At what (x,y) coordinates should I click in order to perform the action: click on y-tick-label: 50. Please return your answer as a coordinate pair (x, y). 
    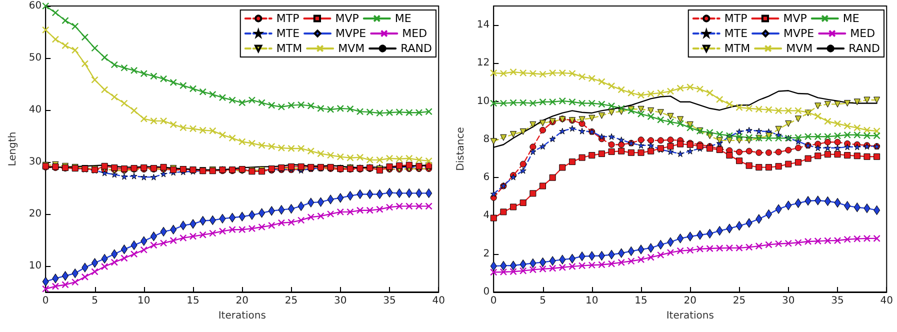
    Looking at the image, I should click on (35, 58).